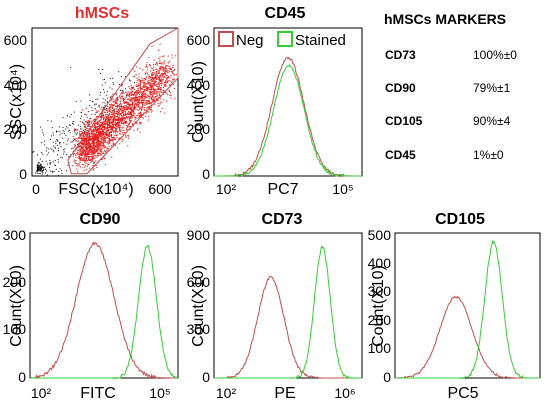 The height and width of the screenshot is (405, 550). What do you see at coordinates (285, 39) in the screenshot?
I see `cd45-legend-swatch-stained` at bounding box center [285, 39].